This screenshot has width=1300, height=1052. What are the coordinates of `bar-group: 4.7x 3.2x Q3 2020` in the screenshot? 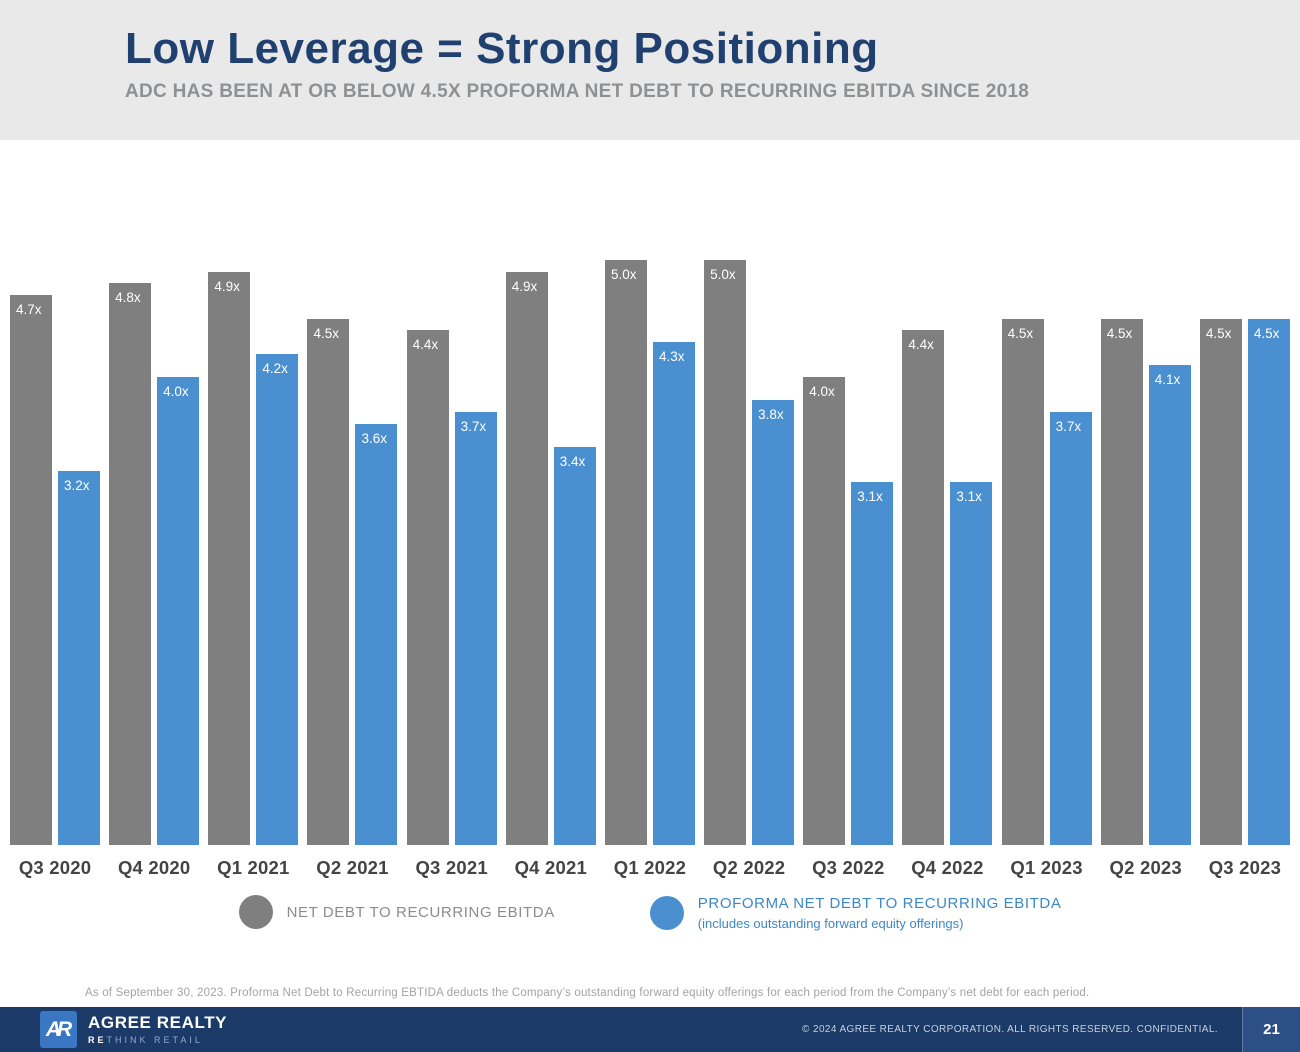 It's located at (55, 569).